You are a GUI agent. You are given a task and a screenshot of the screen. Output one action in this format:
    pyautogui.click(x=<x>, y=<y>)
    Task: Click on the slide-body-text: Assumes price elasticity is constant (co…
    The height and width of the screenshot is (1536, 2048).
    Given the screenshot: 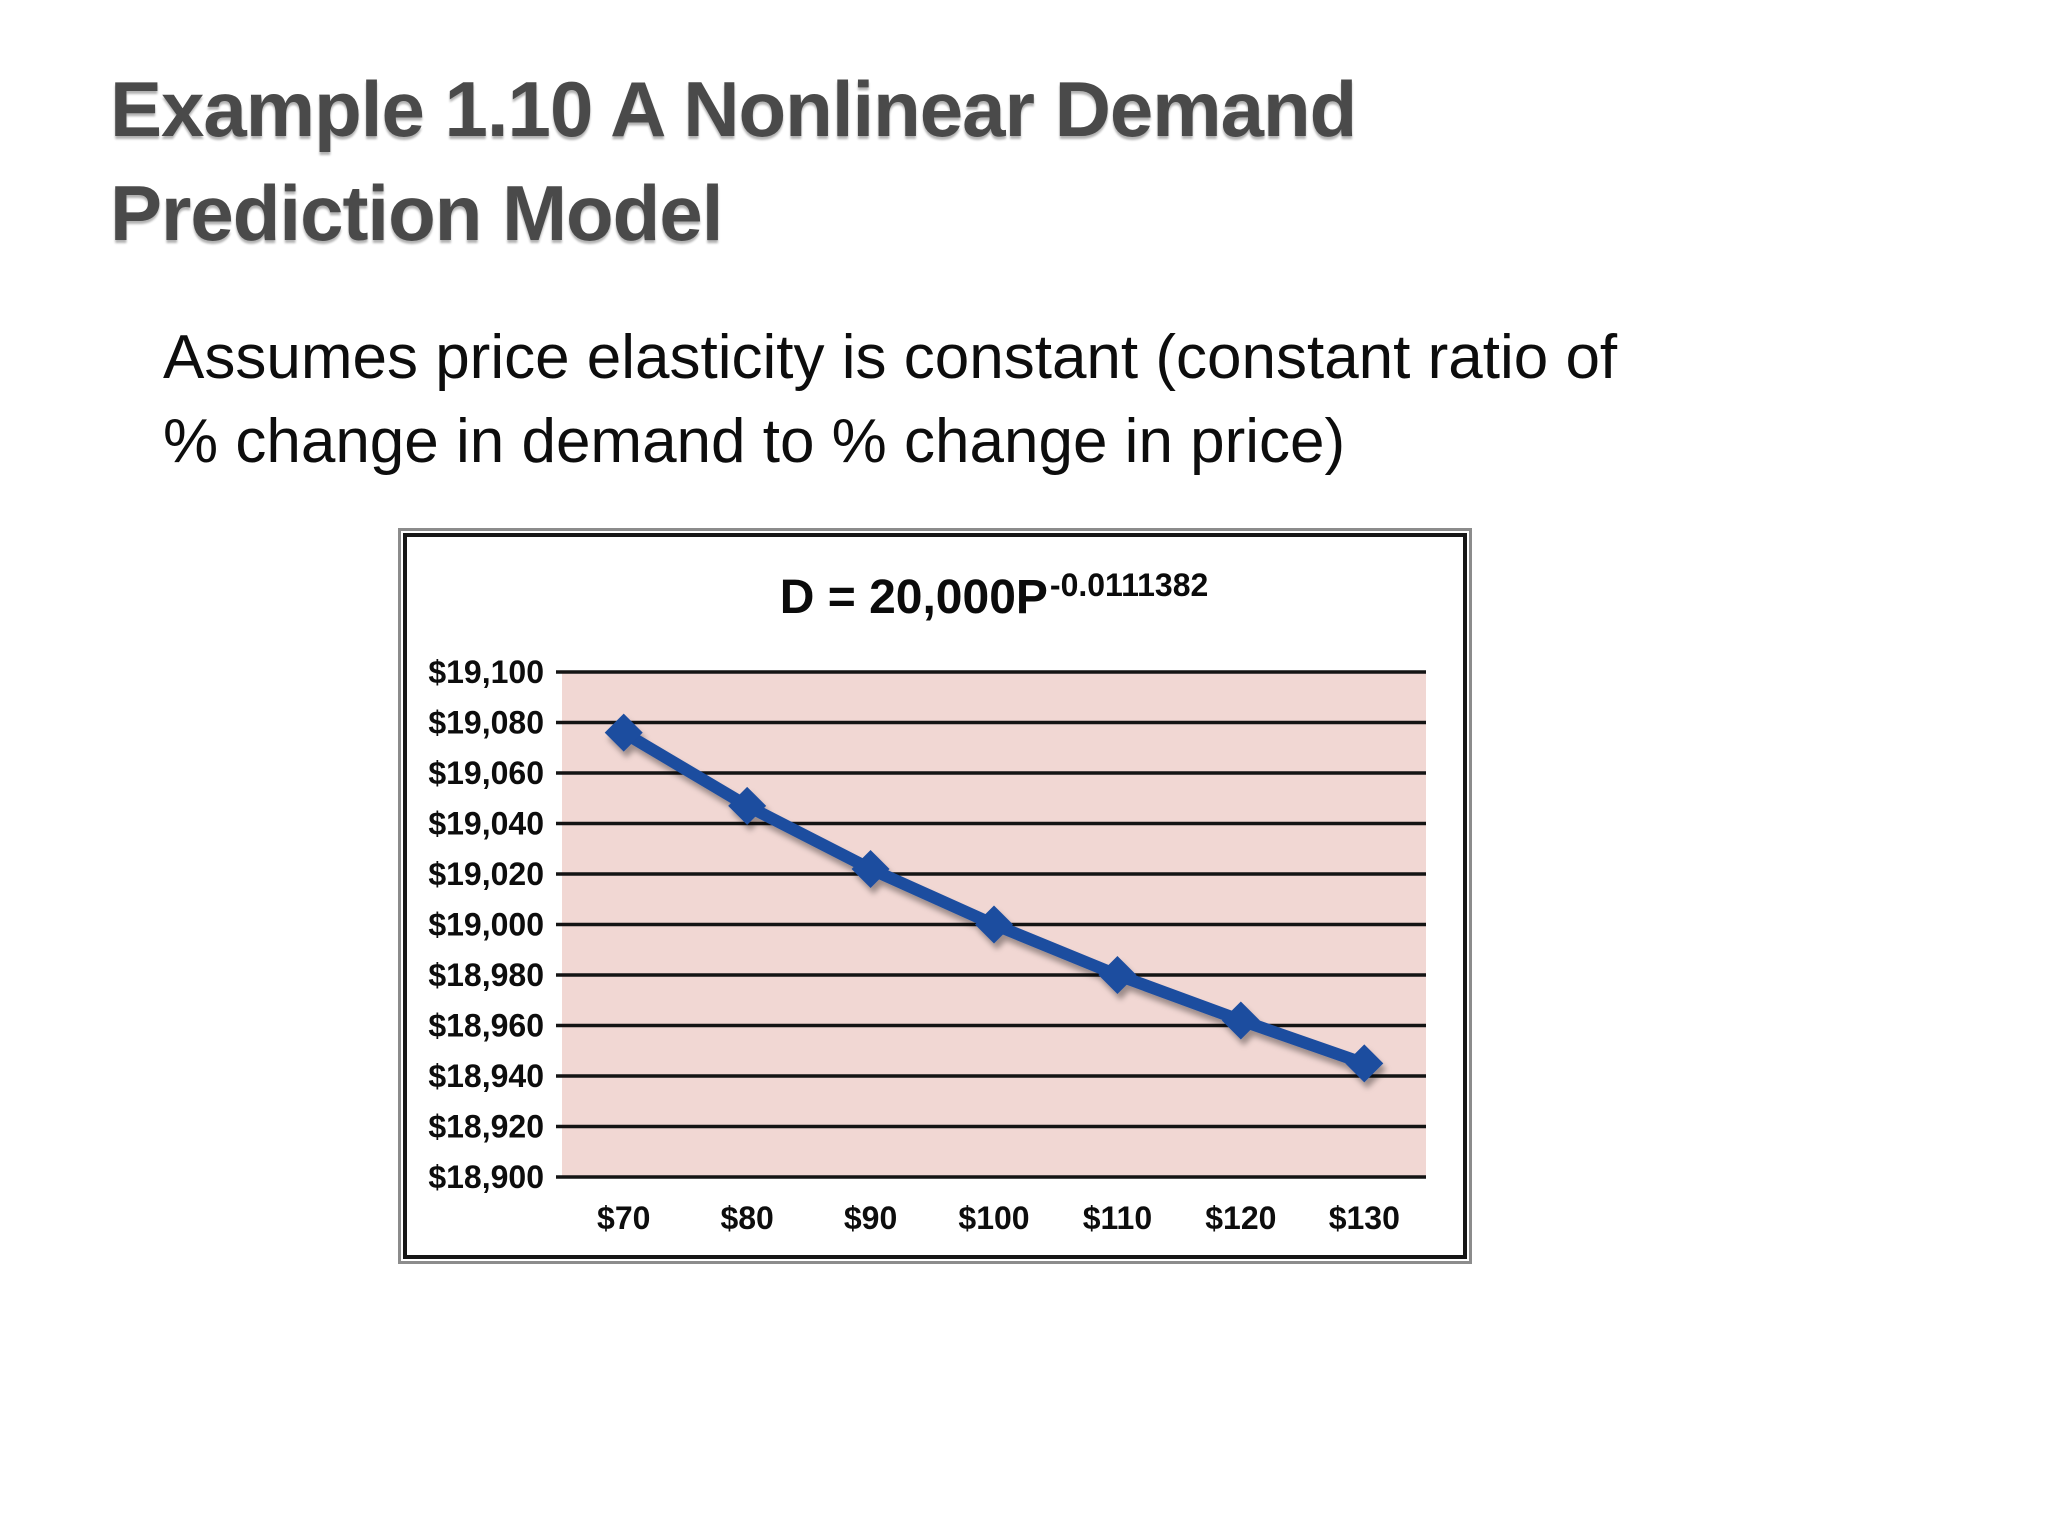 What is the action you would take?
    pyautogui.click(x=890, y=400)
    